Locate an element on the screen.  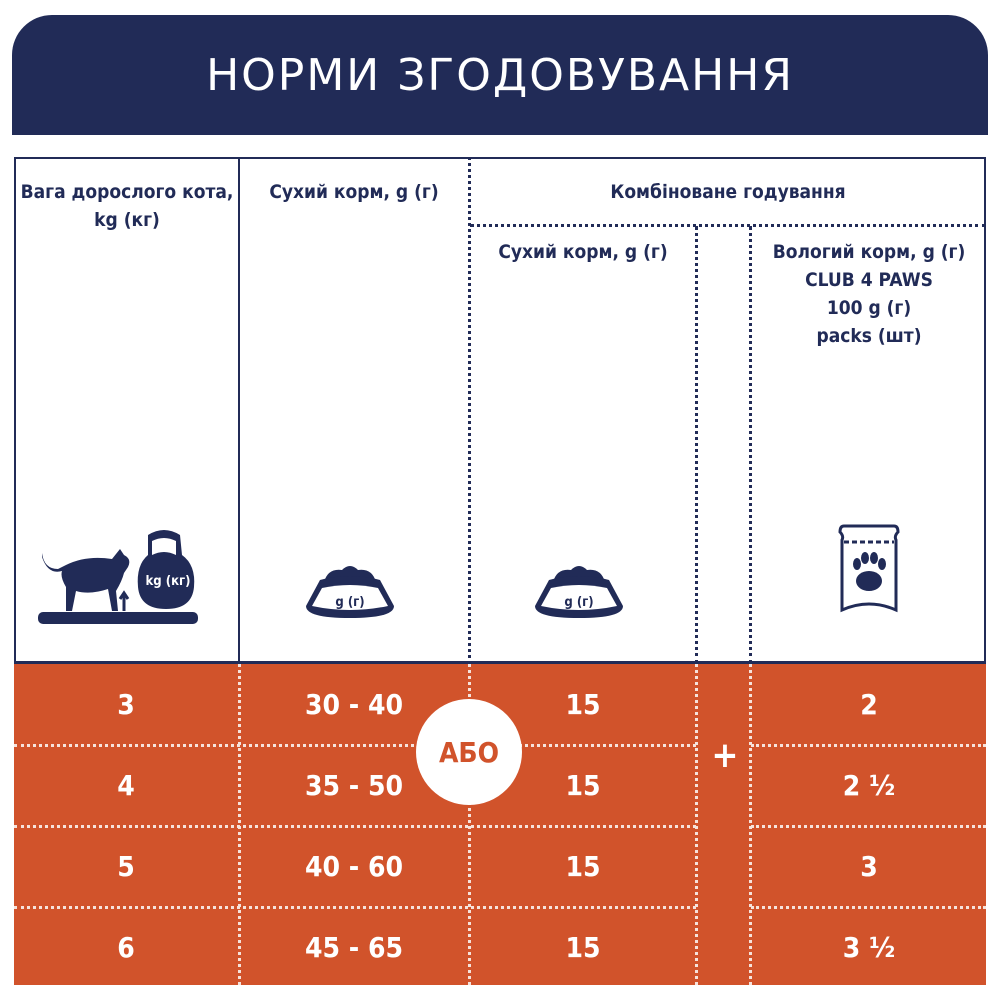
header-wet-line: Вологий корм, g (г) is located at coordinates (869, 252).